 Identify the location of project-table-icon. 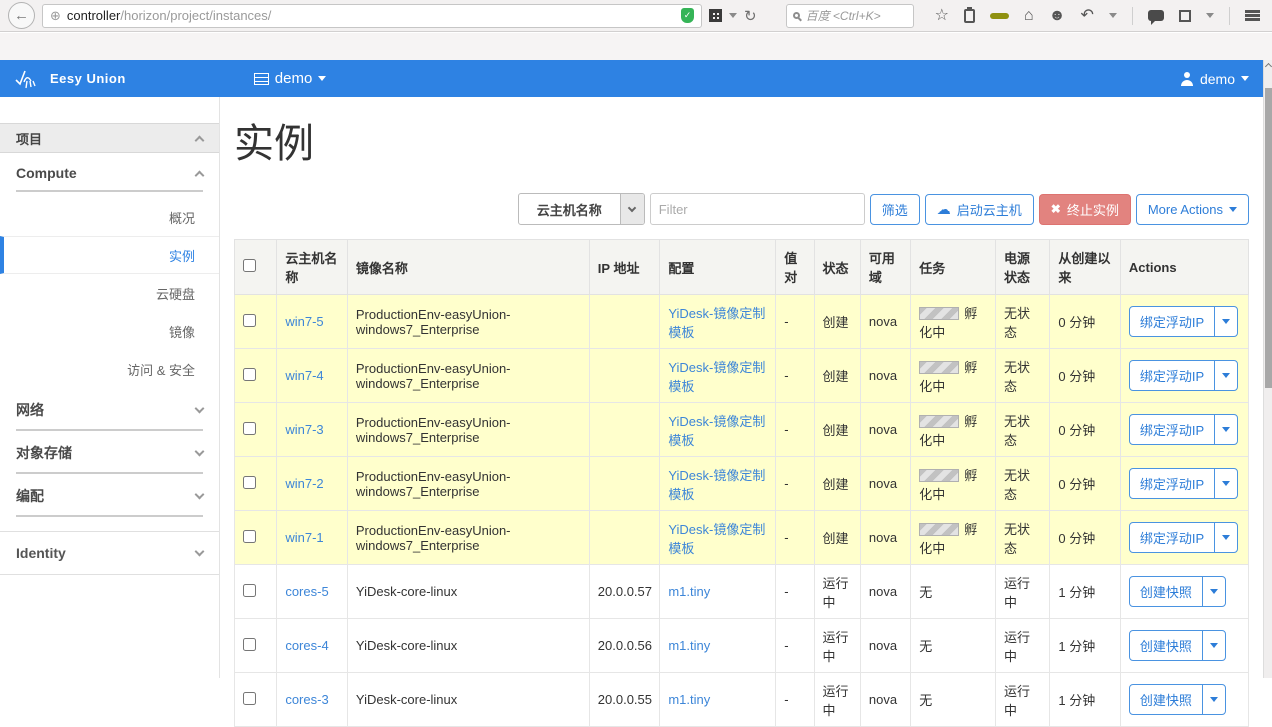
(261, 79).